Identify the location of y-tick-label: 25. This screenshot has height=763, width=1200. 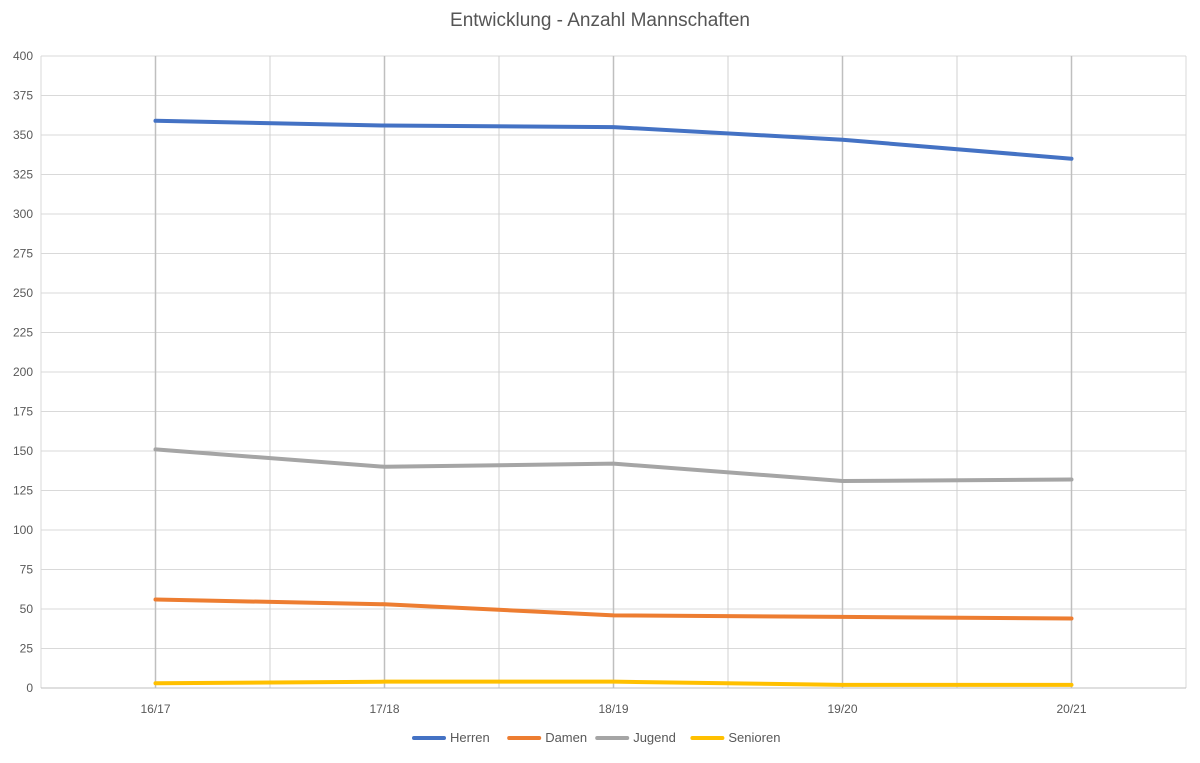
(27, 649).